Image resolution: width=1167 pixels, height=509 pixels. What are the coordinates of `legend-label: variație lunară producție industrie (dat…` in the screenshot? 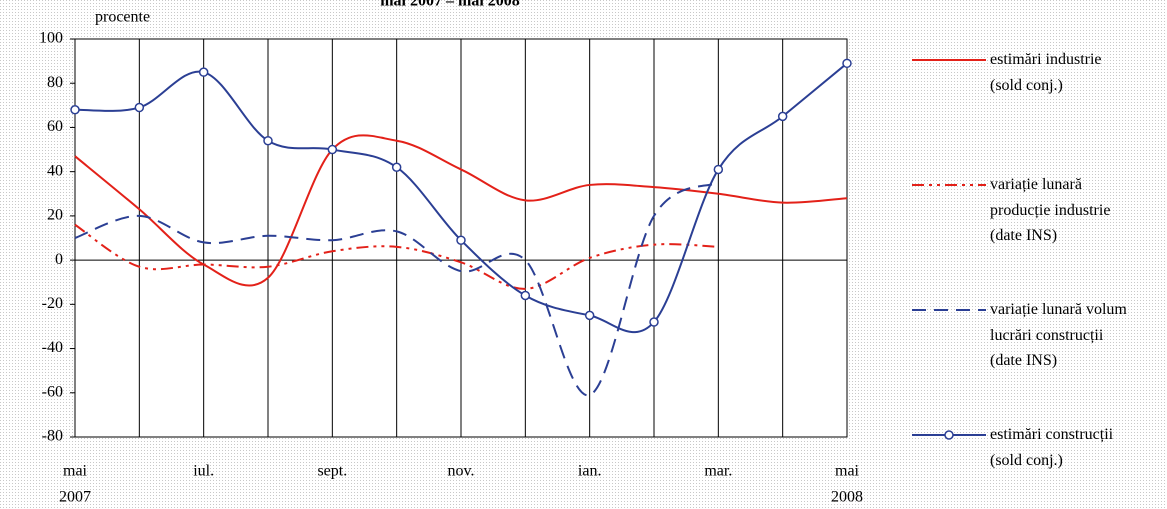 It's located at (1050, 210).